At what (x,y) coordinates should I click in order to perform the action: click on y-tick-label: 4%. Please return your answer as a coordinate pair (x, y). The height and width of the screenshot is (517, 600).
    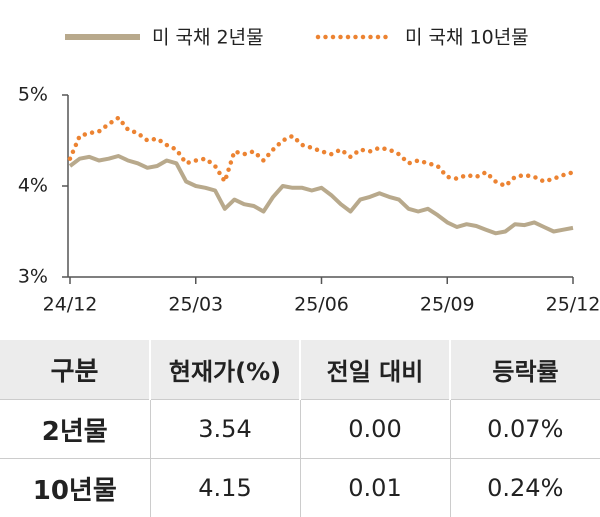
    Looking at the image, I should click on (33, 186).